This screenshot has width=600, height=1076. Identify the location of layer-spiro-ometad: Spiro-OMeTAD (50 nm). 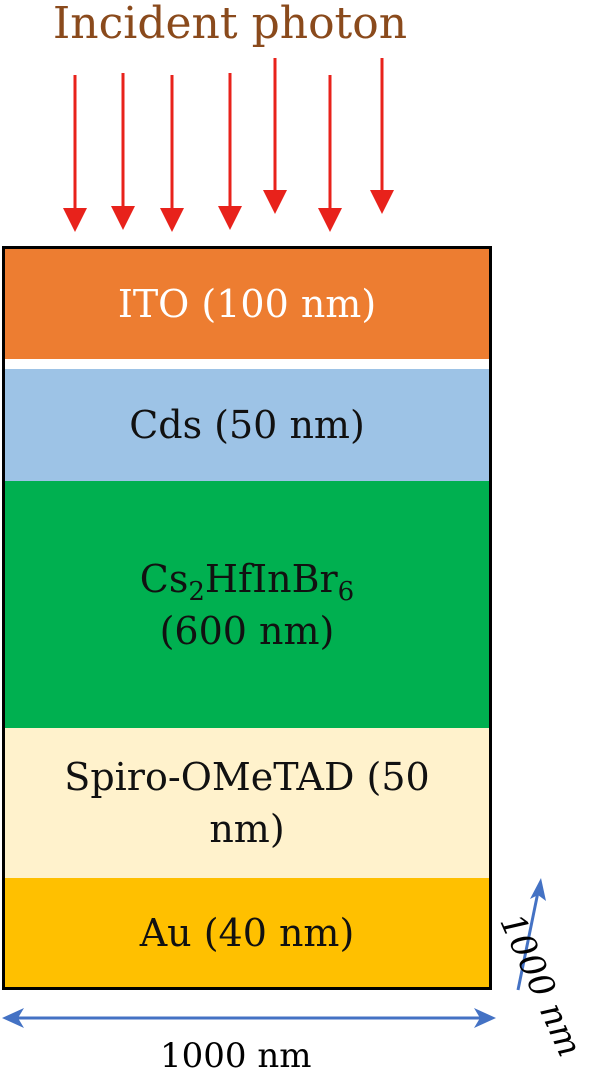
(247, 803).